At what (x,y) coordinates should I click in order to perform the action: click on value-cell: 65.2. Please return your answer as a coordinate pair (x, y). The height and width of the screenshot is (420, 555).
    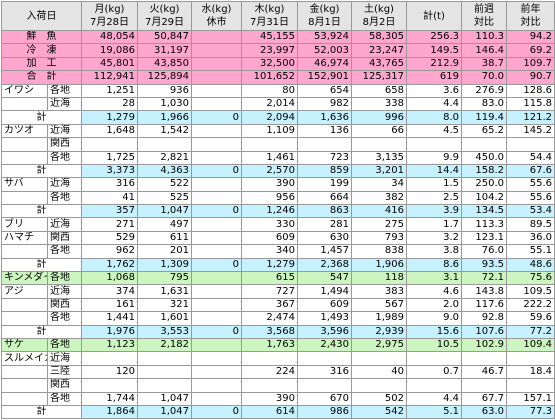
    Looking at the image, I should click on (484, 131).